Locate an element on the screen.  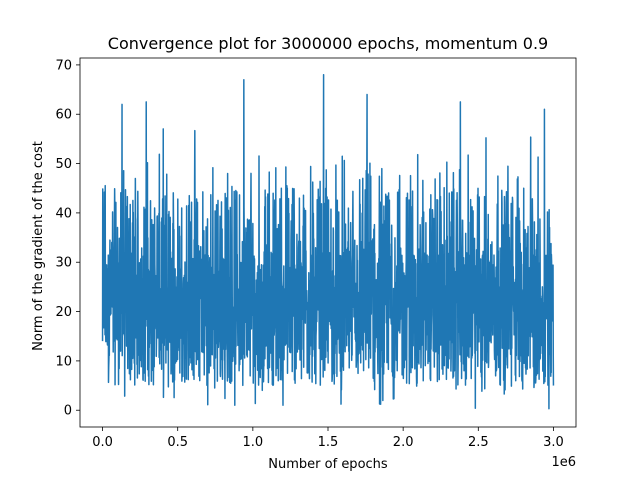
x-tick-label: 0.0 is located at coordinates (102, 442).